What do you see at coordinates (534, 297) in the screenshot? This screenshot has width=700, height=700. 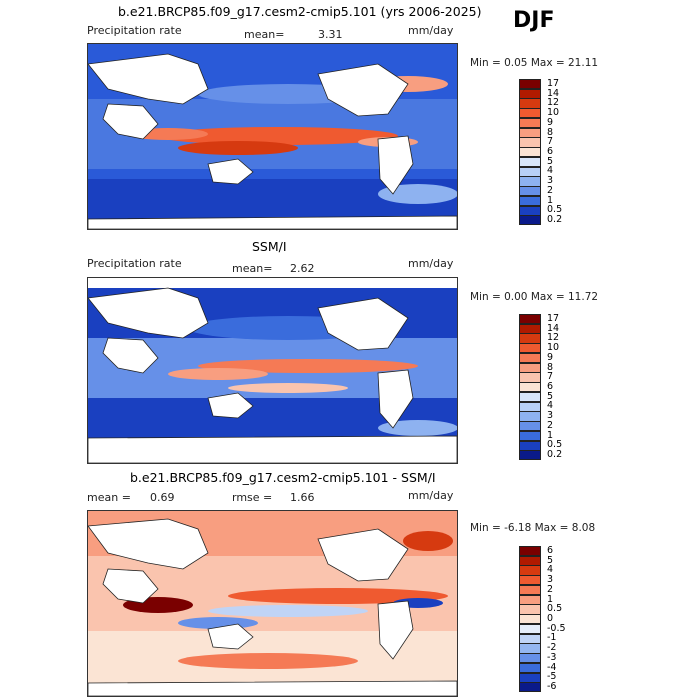 I see `panel-2-minmax: Min = 0.00 Max = 11.72` at bounding box center [534, 297].